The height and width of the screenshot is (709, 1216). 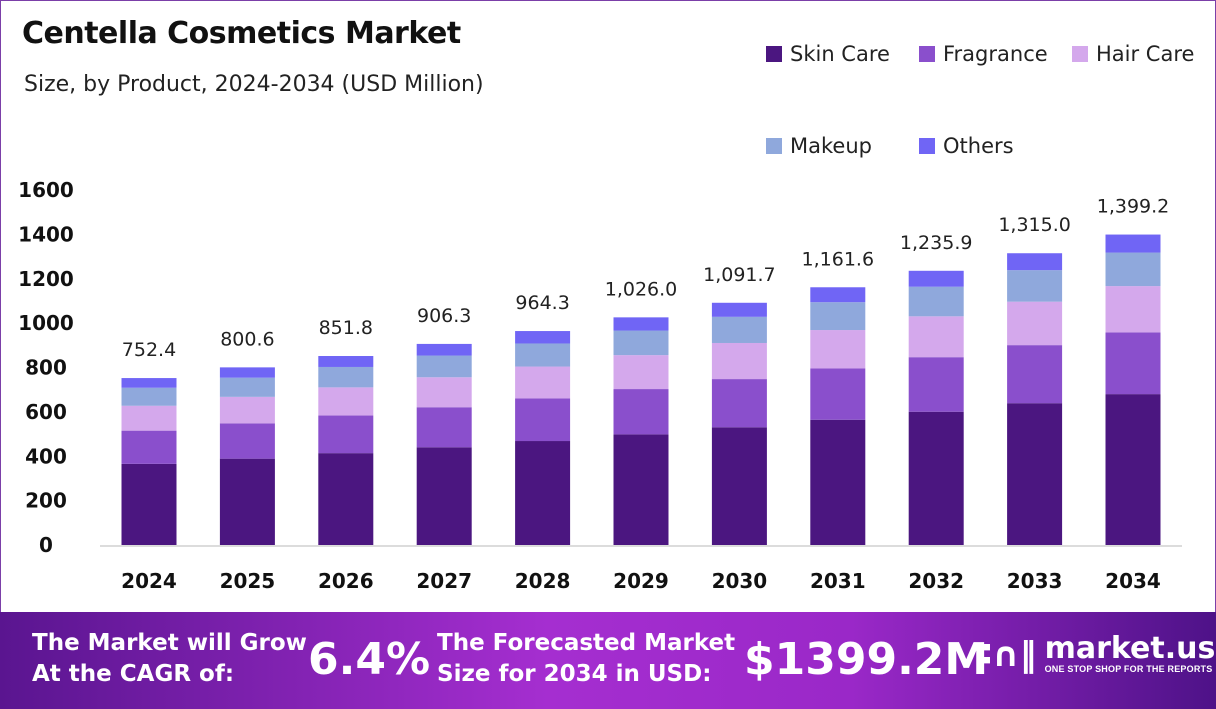 I want to click on legend-hair-care: Hair Care, so click(x=1133, y=54).